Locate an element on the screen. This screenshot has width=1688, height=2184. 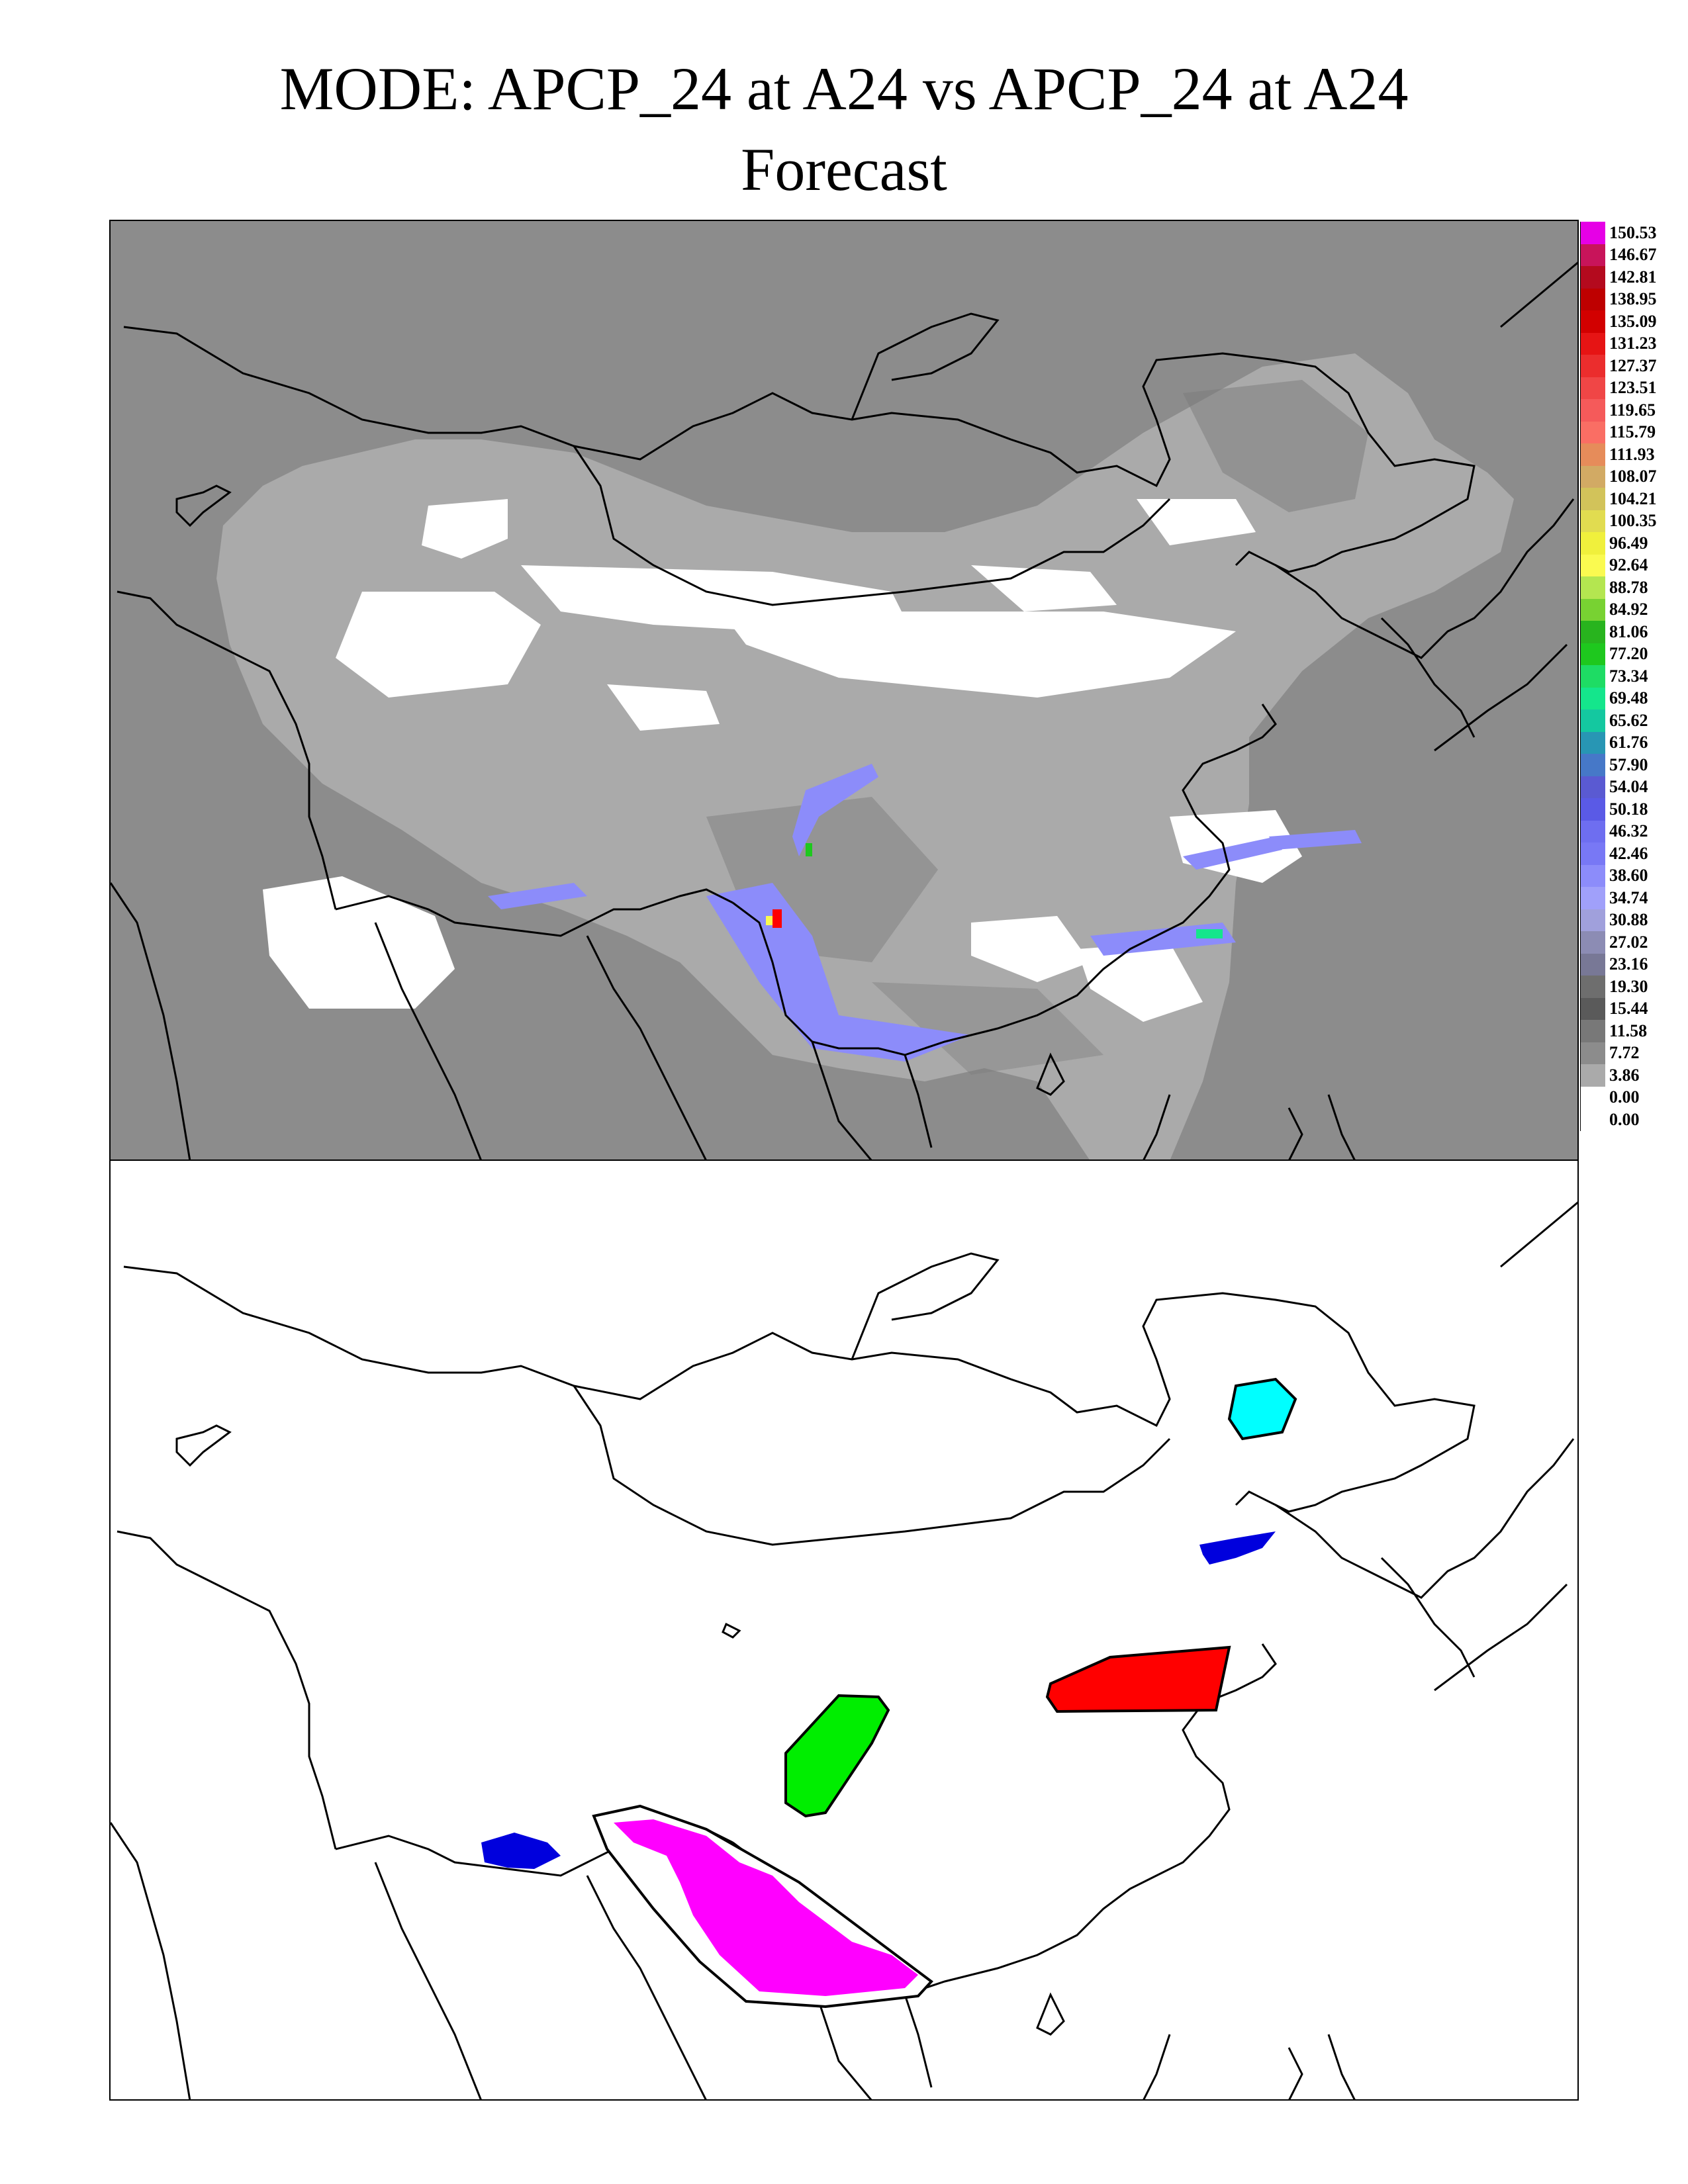
legend-entry: 69.48 is located at coordinates (1629, 698).